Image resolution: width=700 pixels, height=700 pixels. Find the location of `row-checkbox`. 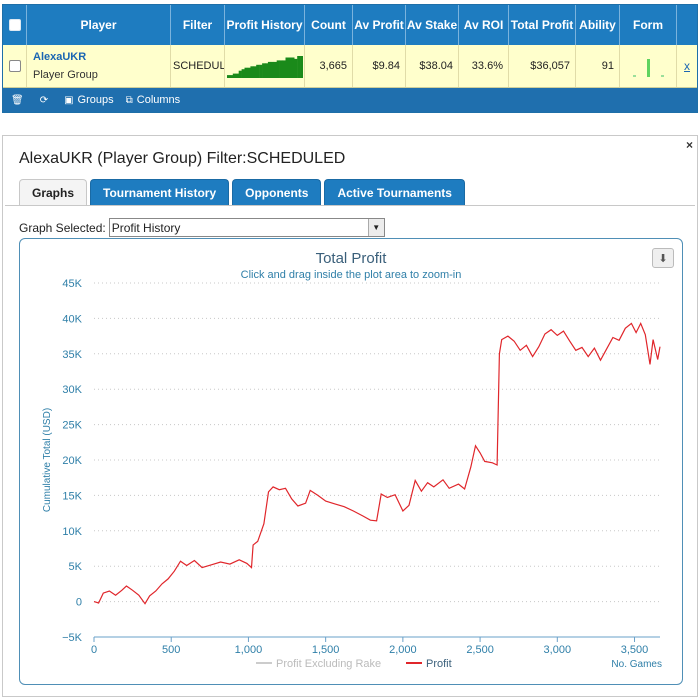

row-checkbox is located at coordinates (14, 66).